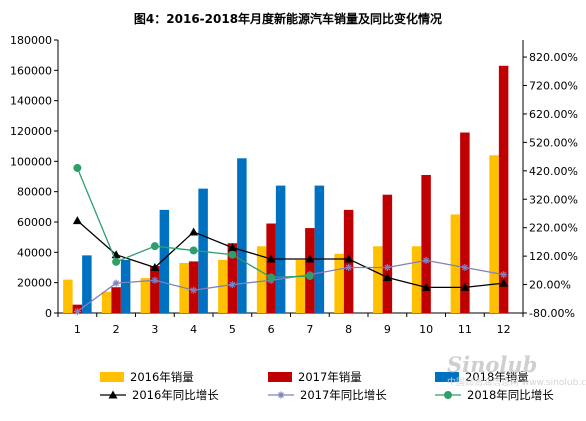  What do you see at coordinates (553, 114) in the screenshot?
I see `y-right-tick-label: 620.00%` at bounding box center [553, 114].